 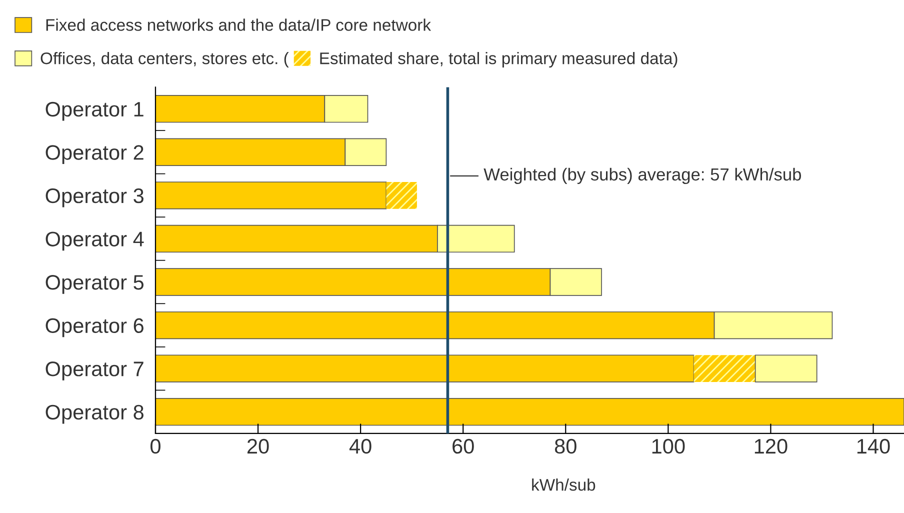 I want to click on x-axis-title: kWh/sub, so click(x=564, y=484).